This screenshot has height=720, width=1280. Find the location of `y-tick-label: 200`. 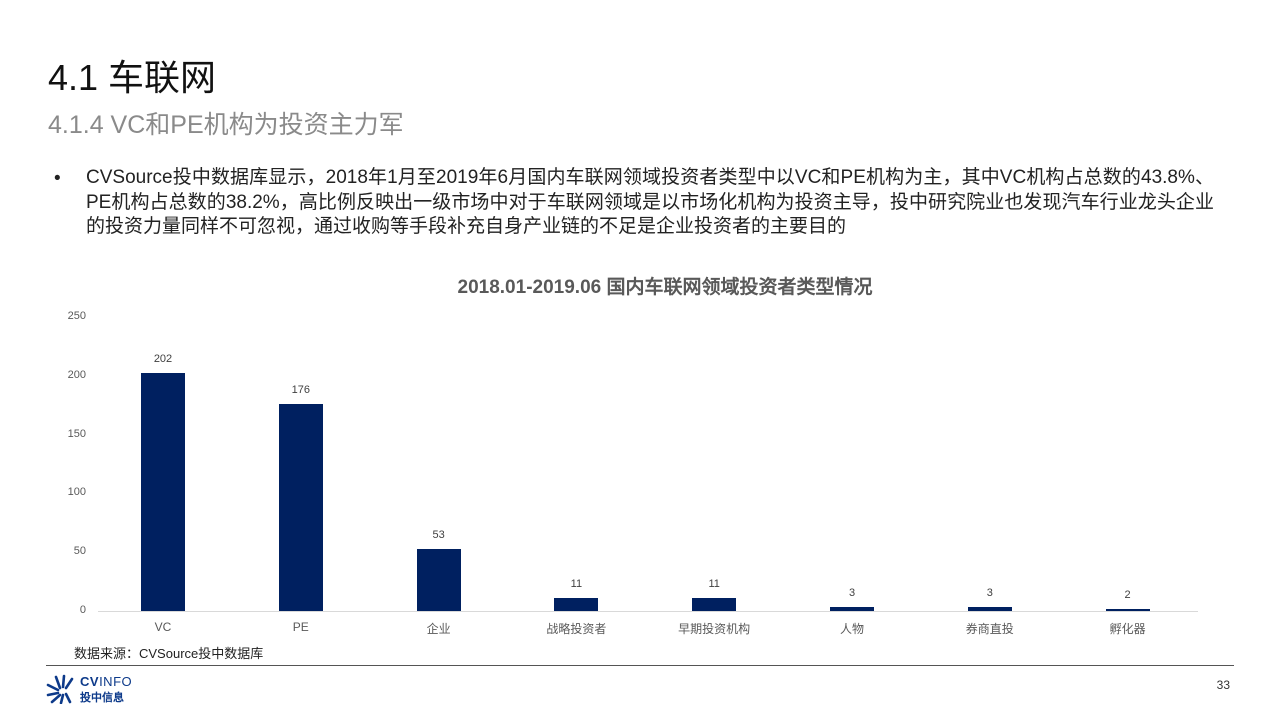

y-tick-label: 200 is located at coordinates (76, 374).